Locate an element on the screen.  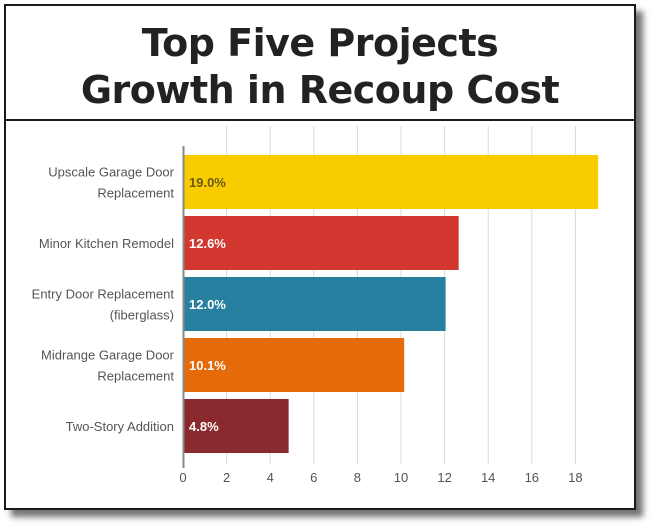
category-label: Entry Door Replacement is located at coordinates (103, 294).